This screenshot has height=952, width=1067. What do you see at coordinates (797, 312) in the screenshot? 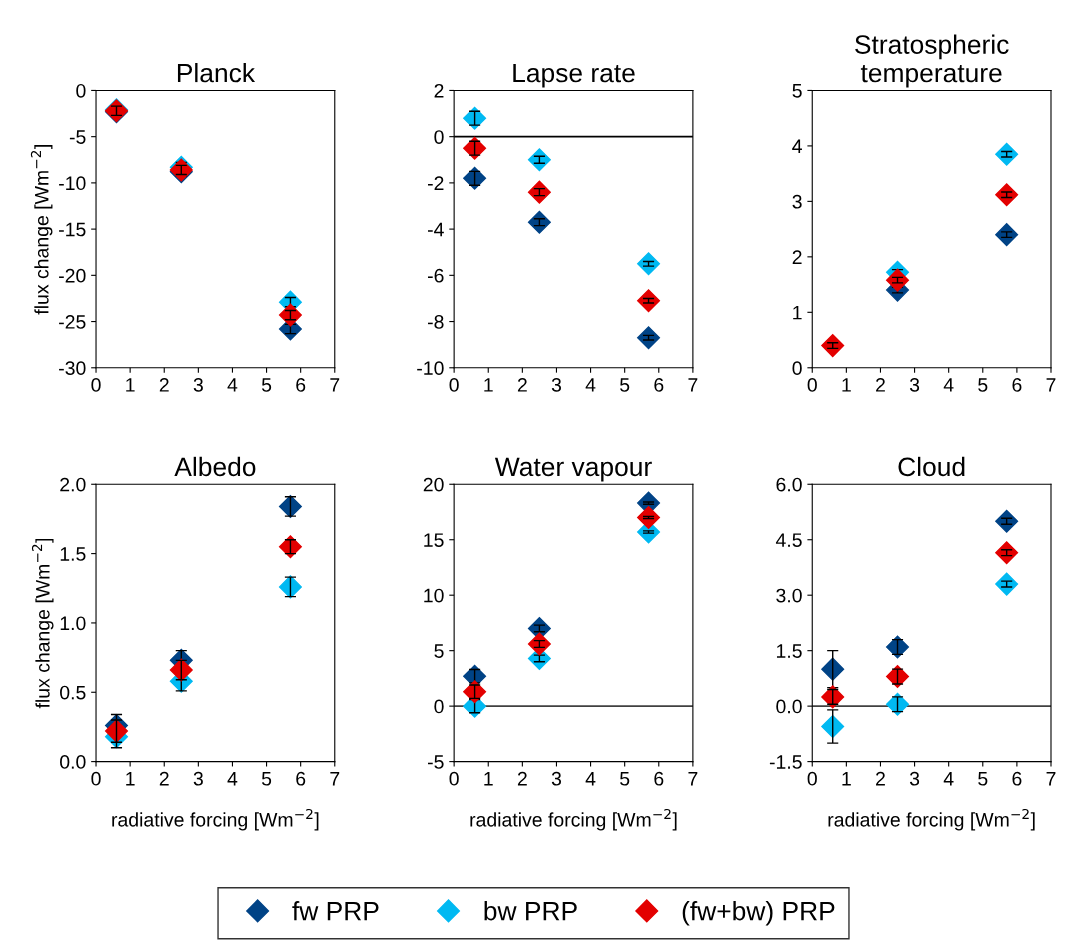
I see `y-tick-label: 1` at bounding box center [797, 312].